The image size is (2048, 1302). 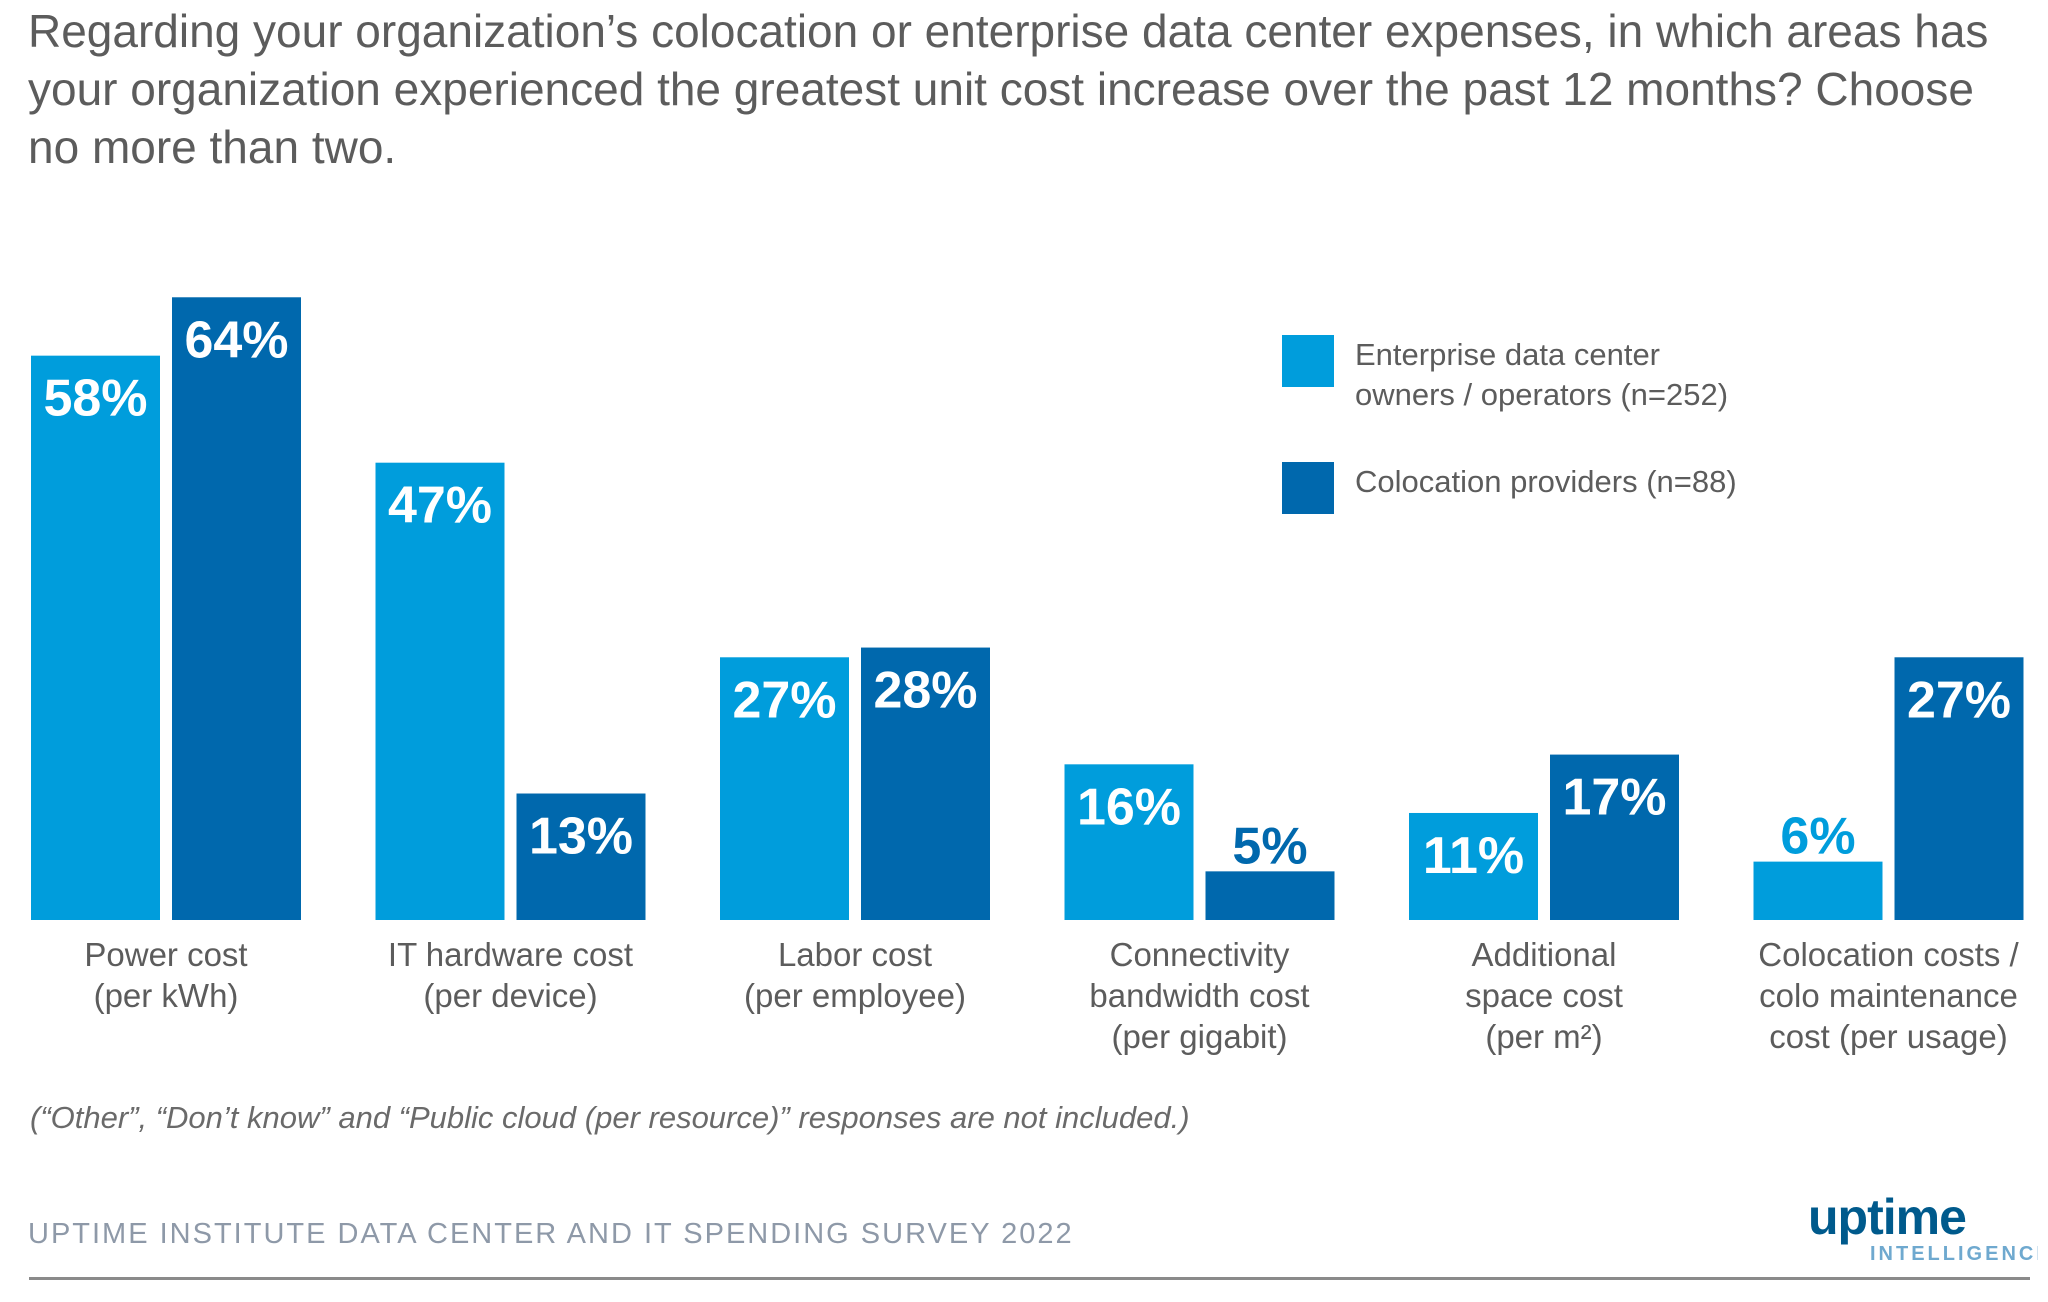 I want to click on data-label: 6%, so click(x=1817, y=837).